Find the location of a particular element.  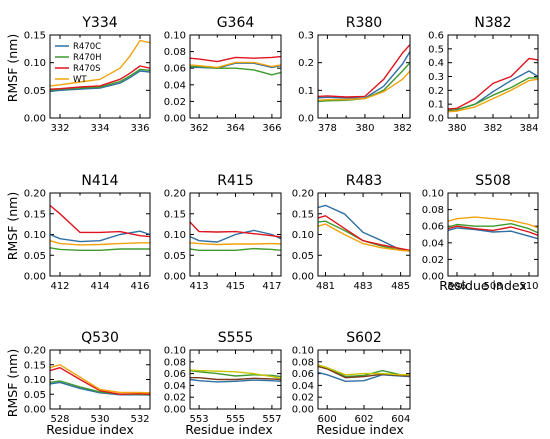

x-axis-label-s508: Residue index is located at coordinates (483, 285).